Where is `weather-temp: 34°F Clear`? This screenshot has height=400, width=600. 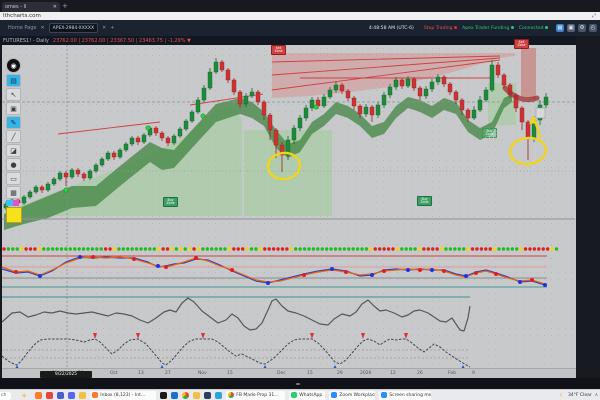
weather-temp: 34°F Clear is located at coordinates (579, 395).